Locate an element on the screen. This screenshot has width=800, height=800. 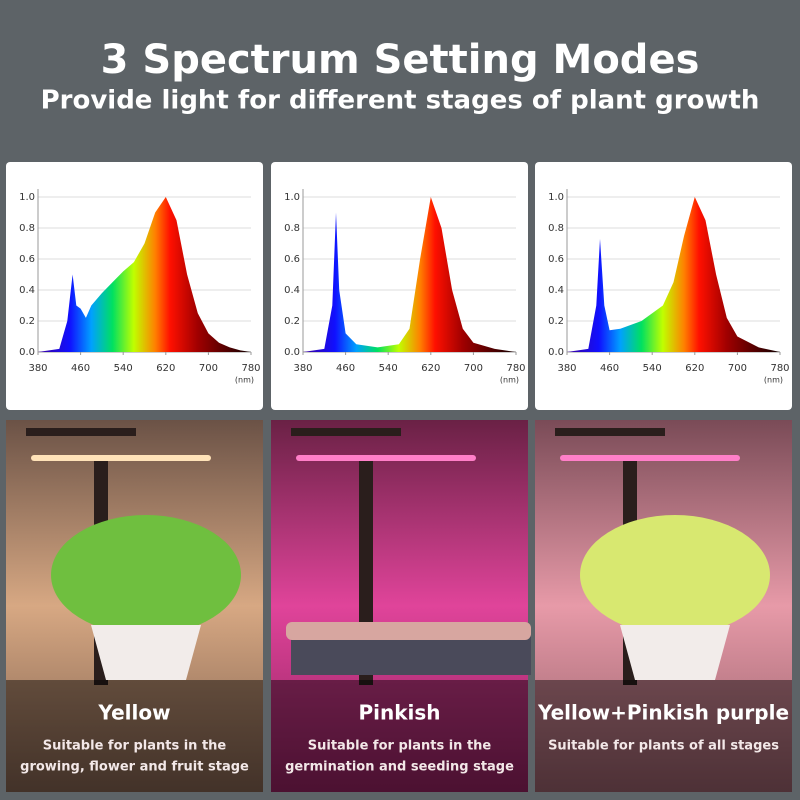
photo is located at coordinates (399, 606).